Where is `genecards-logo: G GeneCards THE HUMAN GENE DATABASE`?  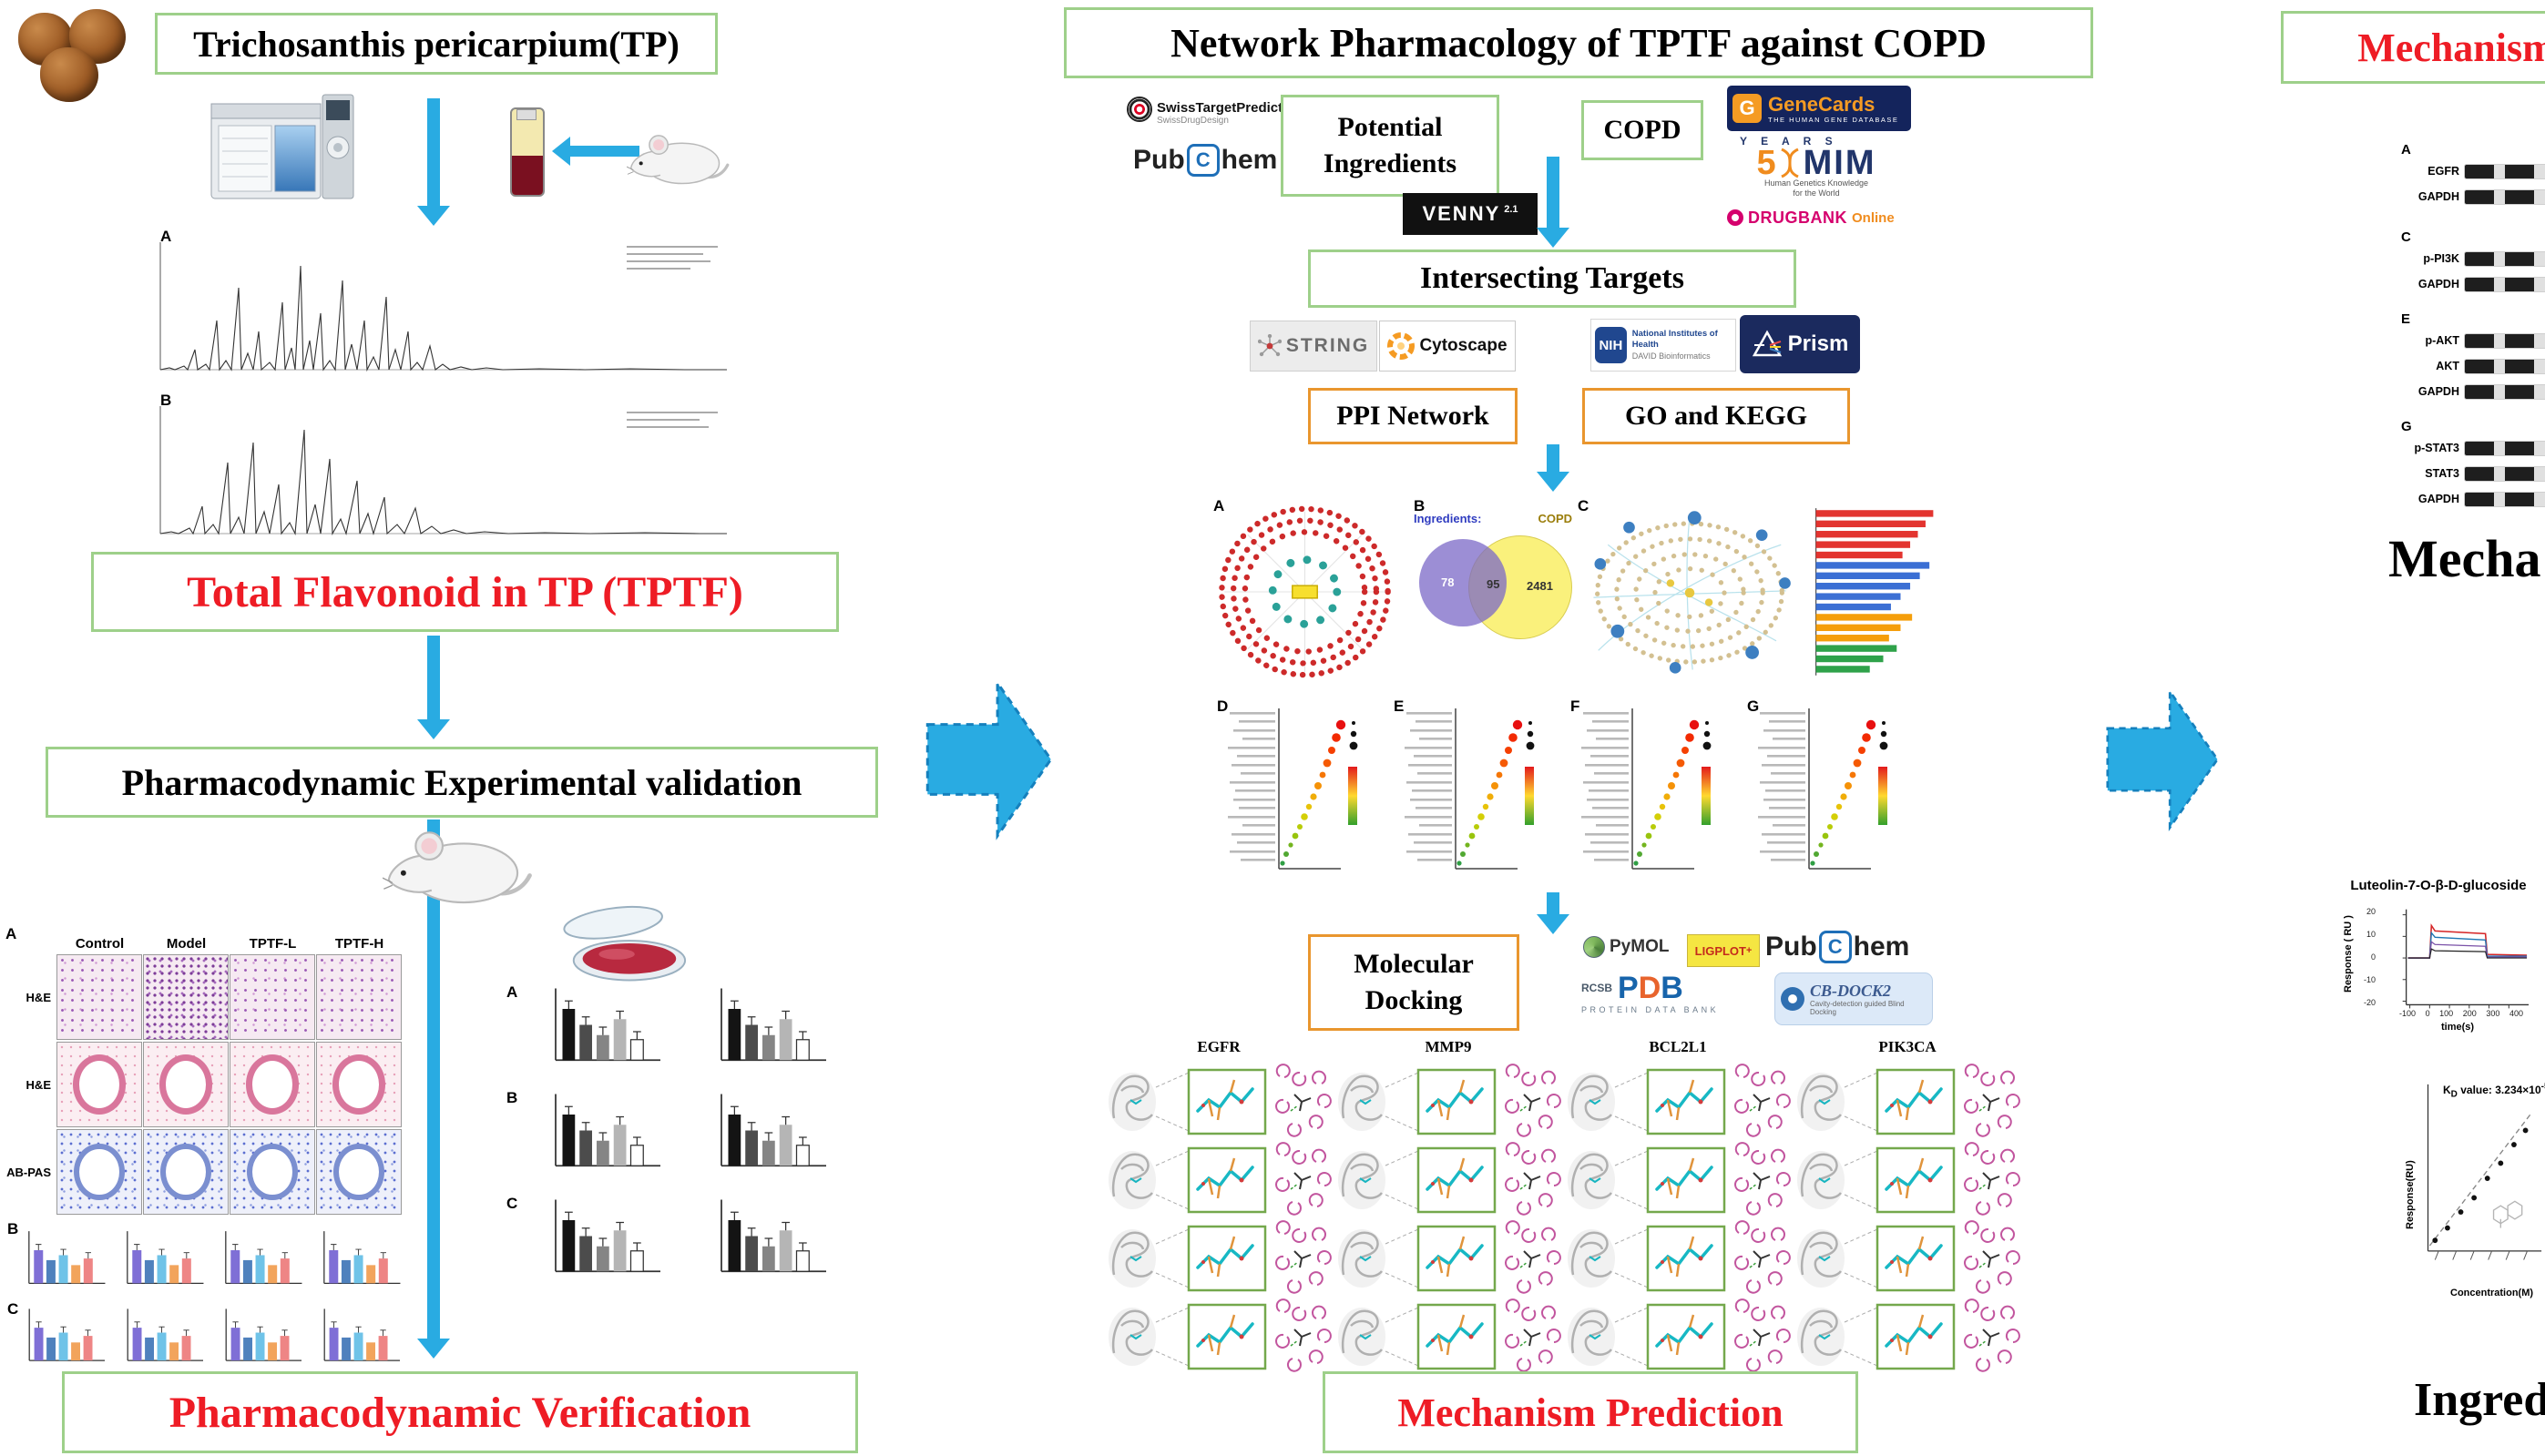 genecards-logo: G GeneCards THE HUMAN GENE DATABASE is located at coordinates (1819, 109).